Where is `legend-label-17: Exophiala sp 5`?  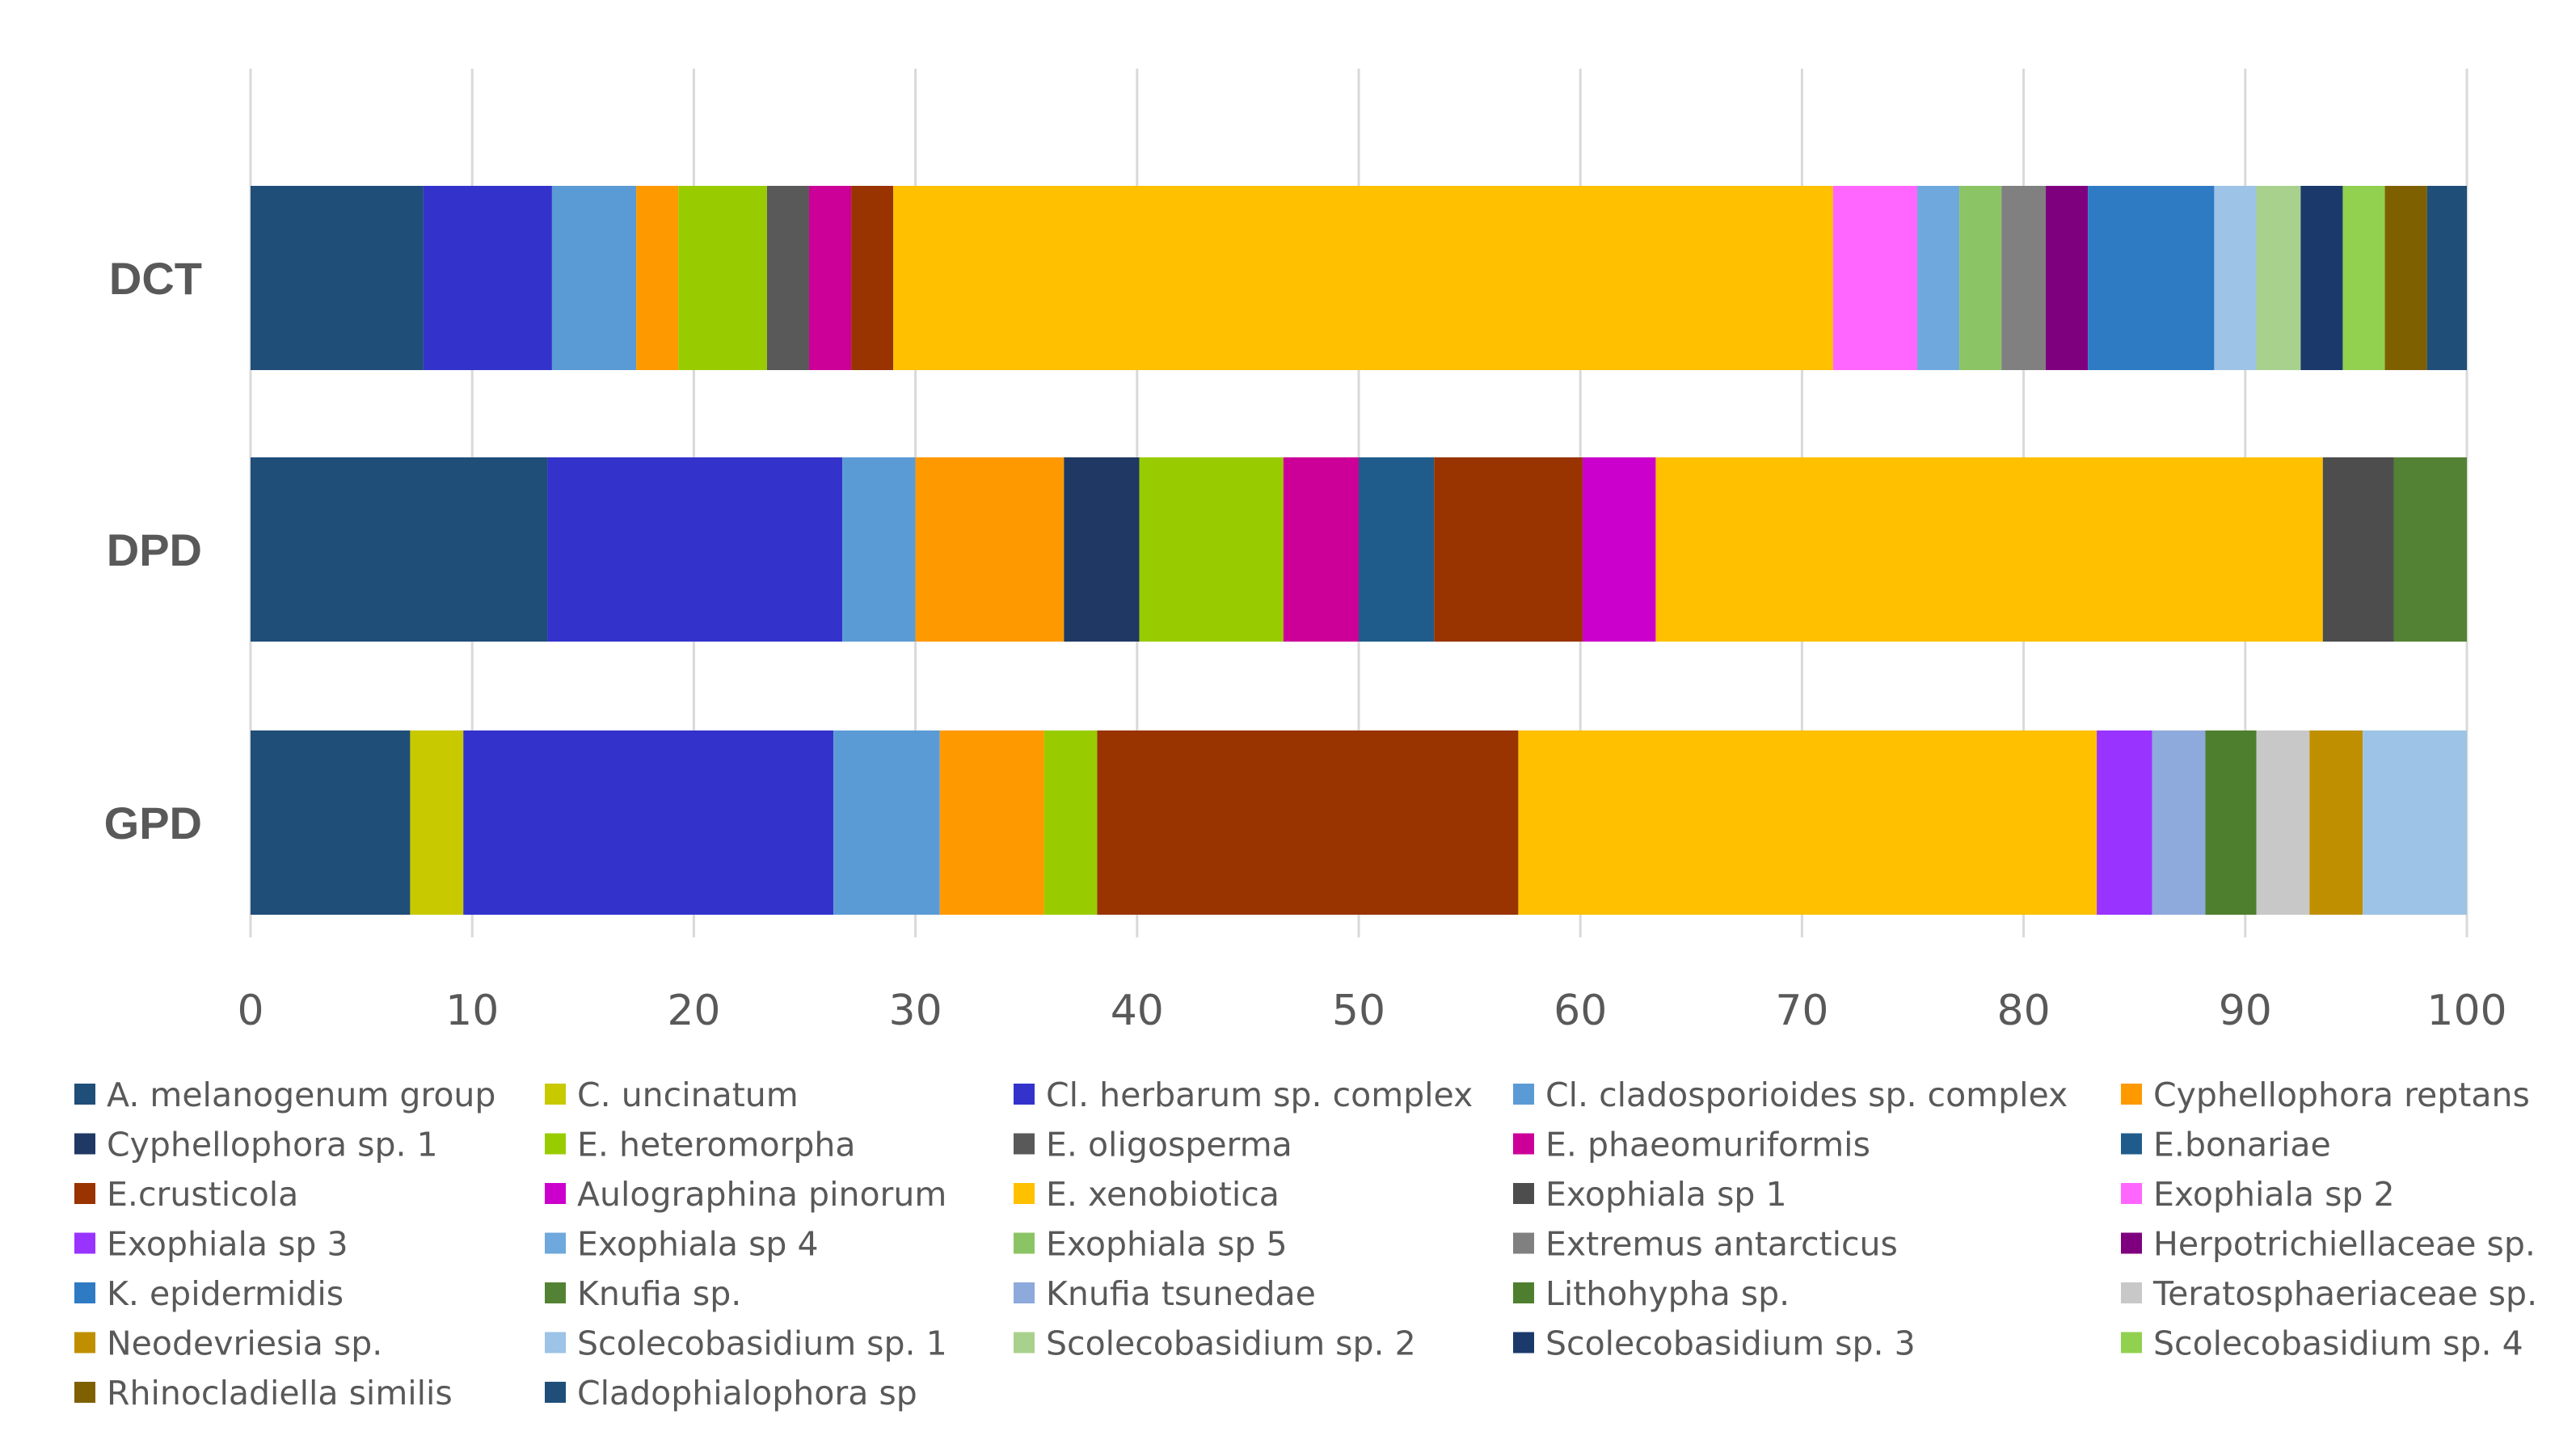 legend-label-17: Exophiala sp 5 is located at coordinates (1167, 1244).